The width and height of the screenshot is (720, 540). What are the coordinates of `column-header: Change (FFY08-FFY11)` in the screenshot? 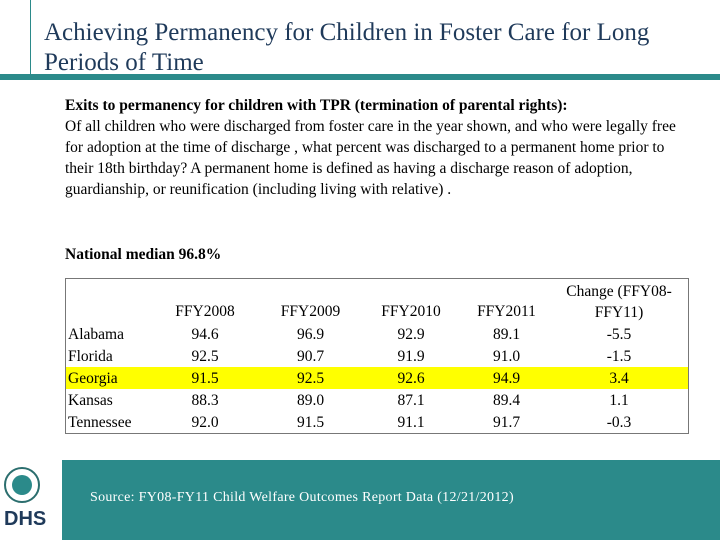 It's located at (619, 302).